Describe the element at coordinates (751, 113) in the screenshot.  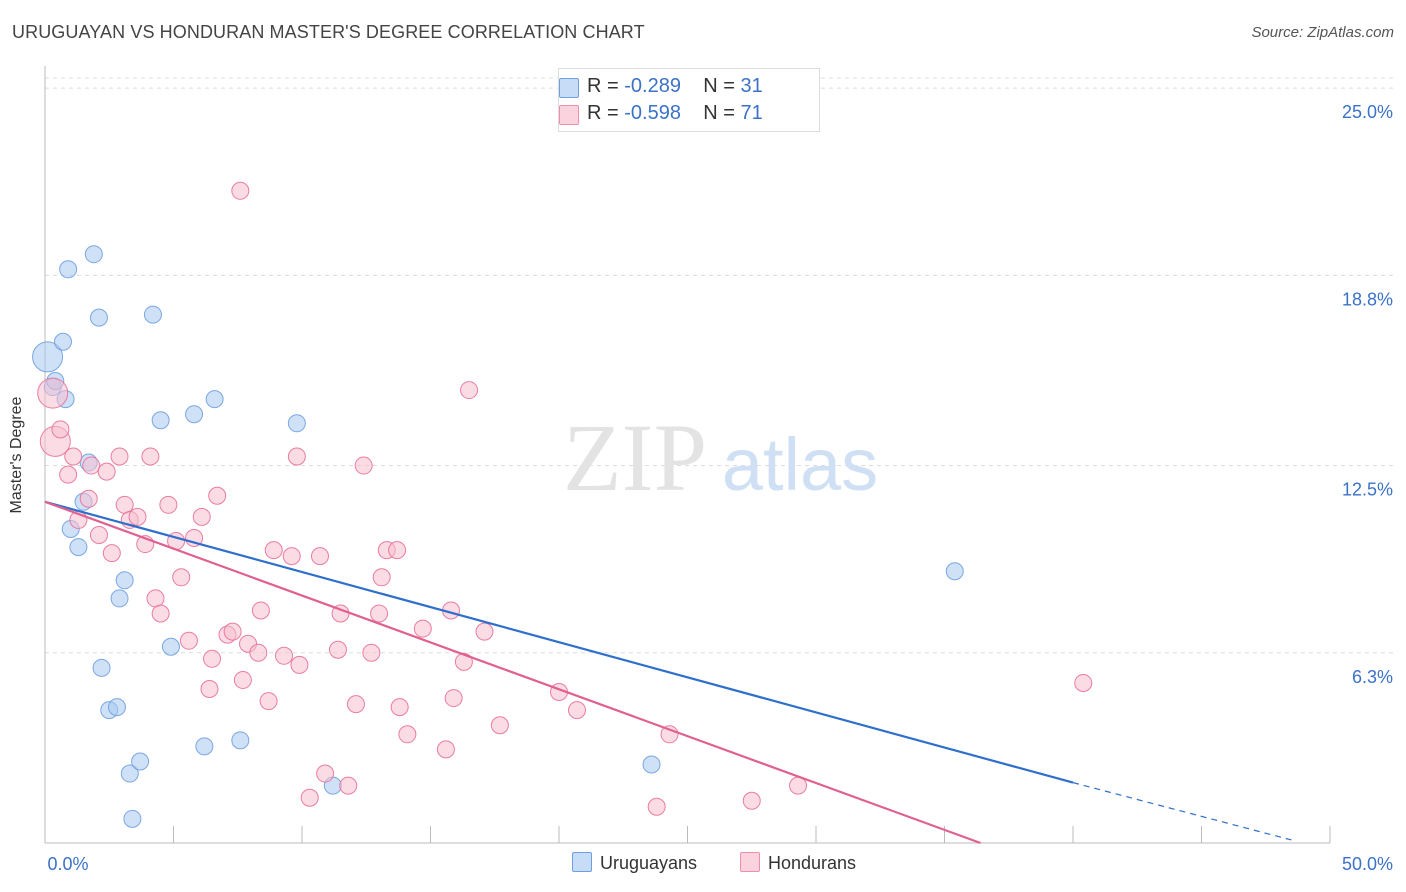
I see `legend-n-value: 71` at that location.